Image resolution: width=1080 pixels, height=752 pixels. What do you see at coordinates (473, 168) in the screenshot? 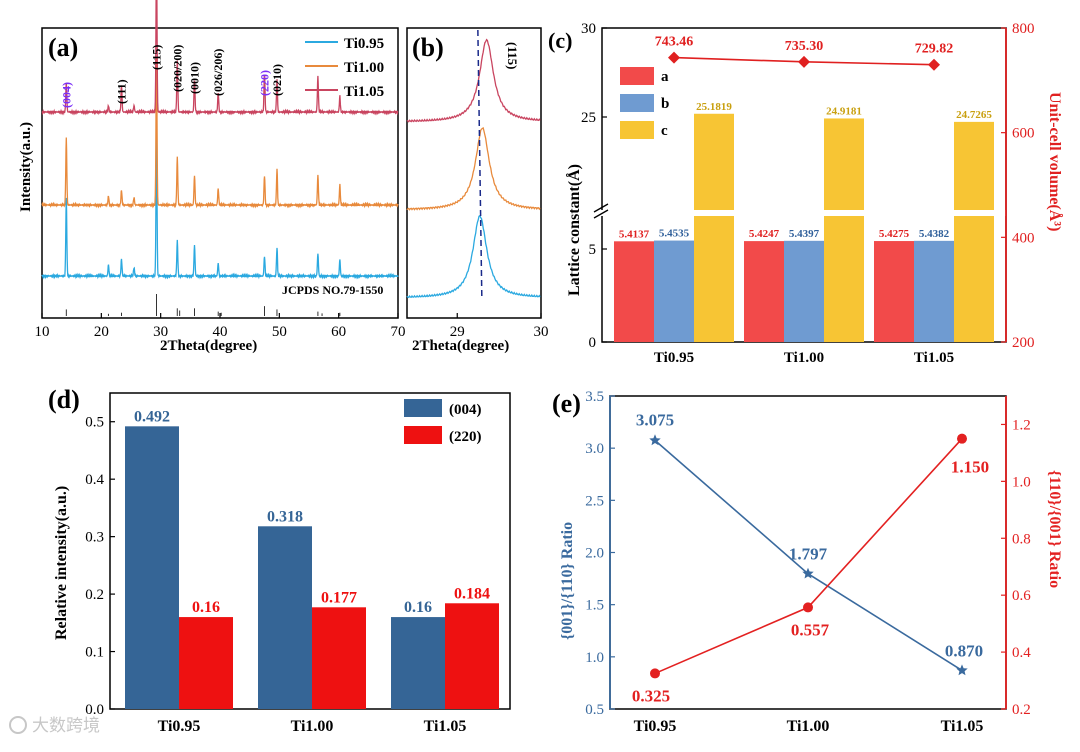
I see `panel-b-traces` at bounding box center [473, 168].